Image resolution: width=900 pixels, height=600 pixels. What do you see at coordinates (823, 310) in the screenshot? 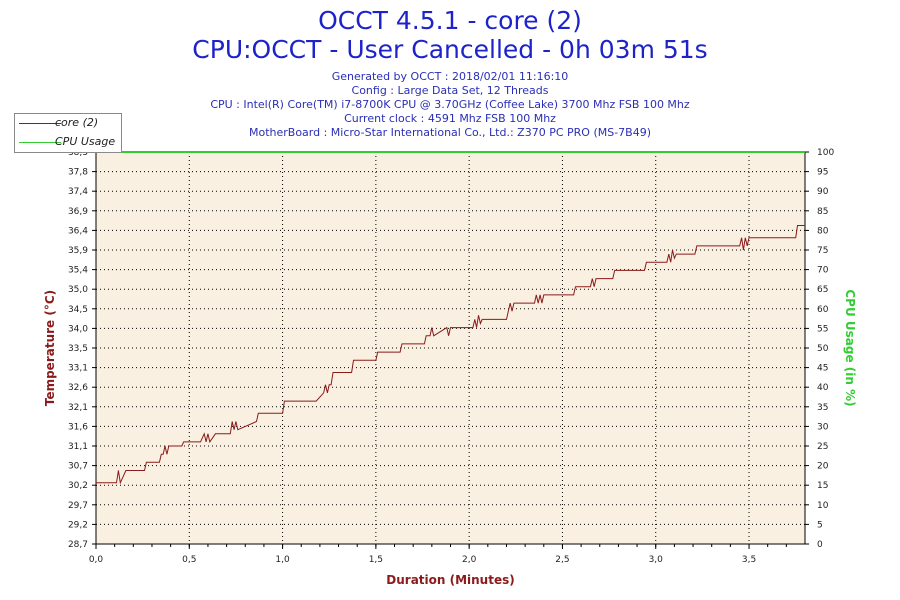
I see `y2-tick-label: 60` at bounding box center [823, 310].